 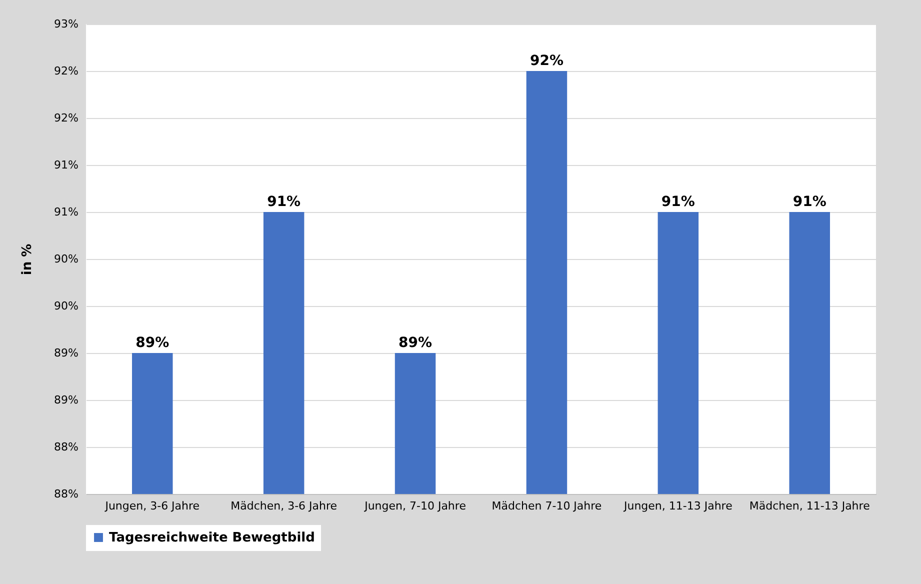 I want to click on x-tick-label: Jungen, 11-13 Jahre, so click(x=677, y=506).